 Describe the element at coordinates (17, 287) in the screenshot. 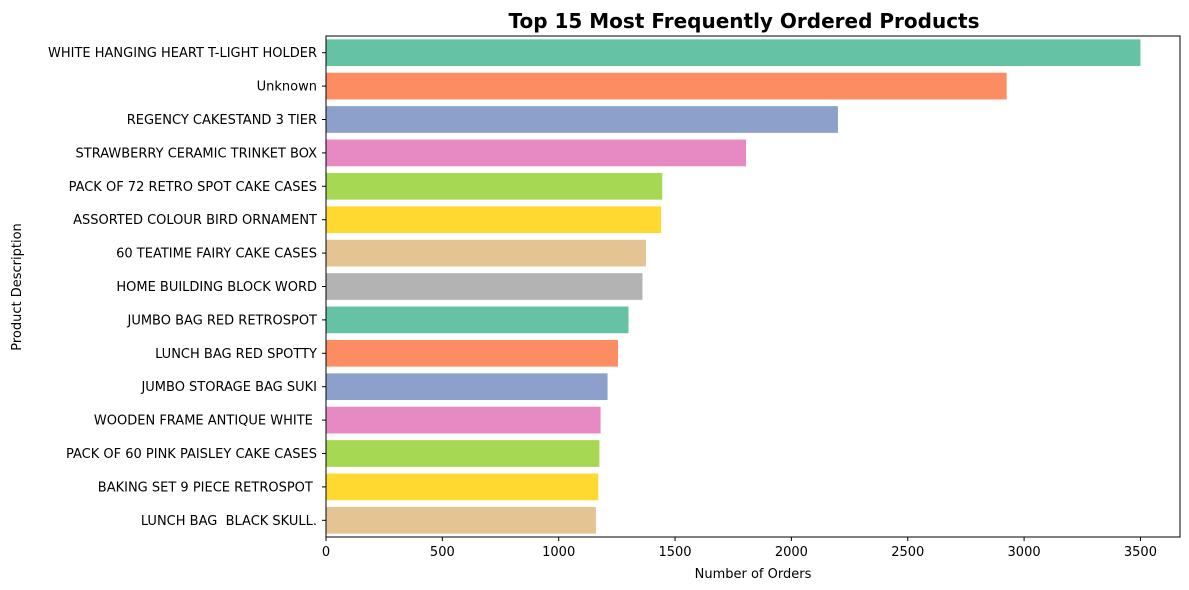

I see `y-axis-label: Product Description` at that location.